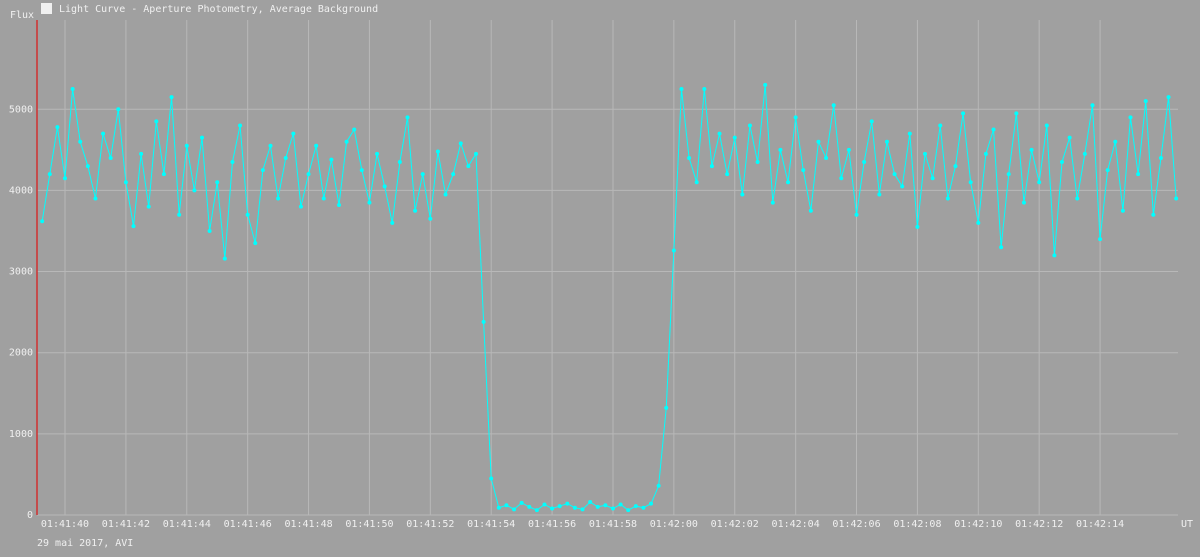  Describe the element at coordinates (22, 15) in the screenshot. I see `y-axis-label: Flux` at that location.